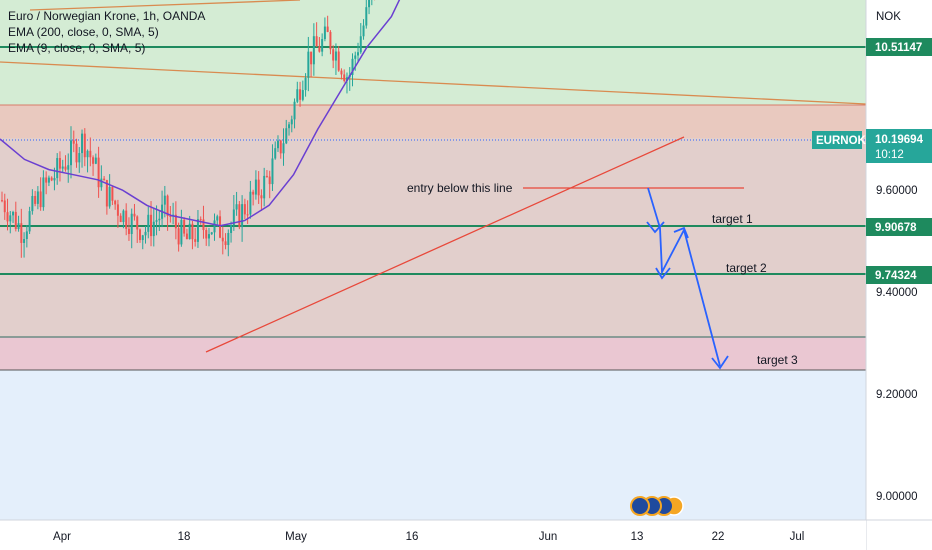 The height and width of the screenshot is (550, 932). I want to click on price-tag-top-bg, so click(899, 47).